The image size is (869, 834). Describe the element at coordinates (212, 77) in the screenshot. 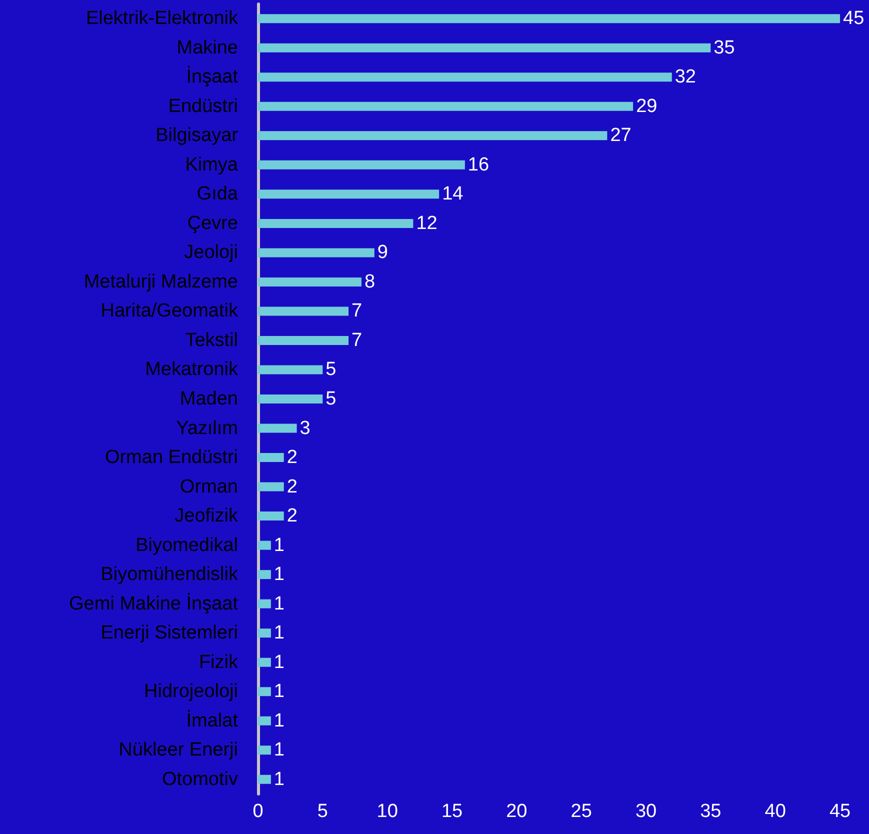

I see `y-tick-label: İnşaat` at that location.